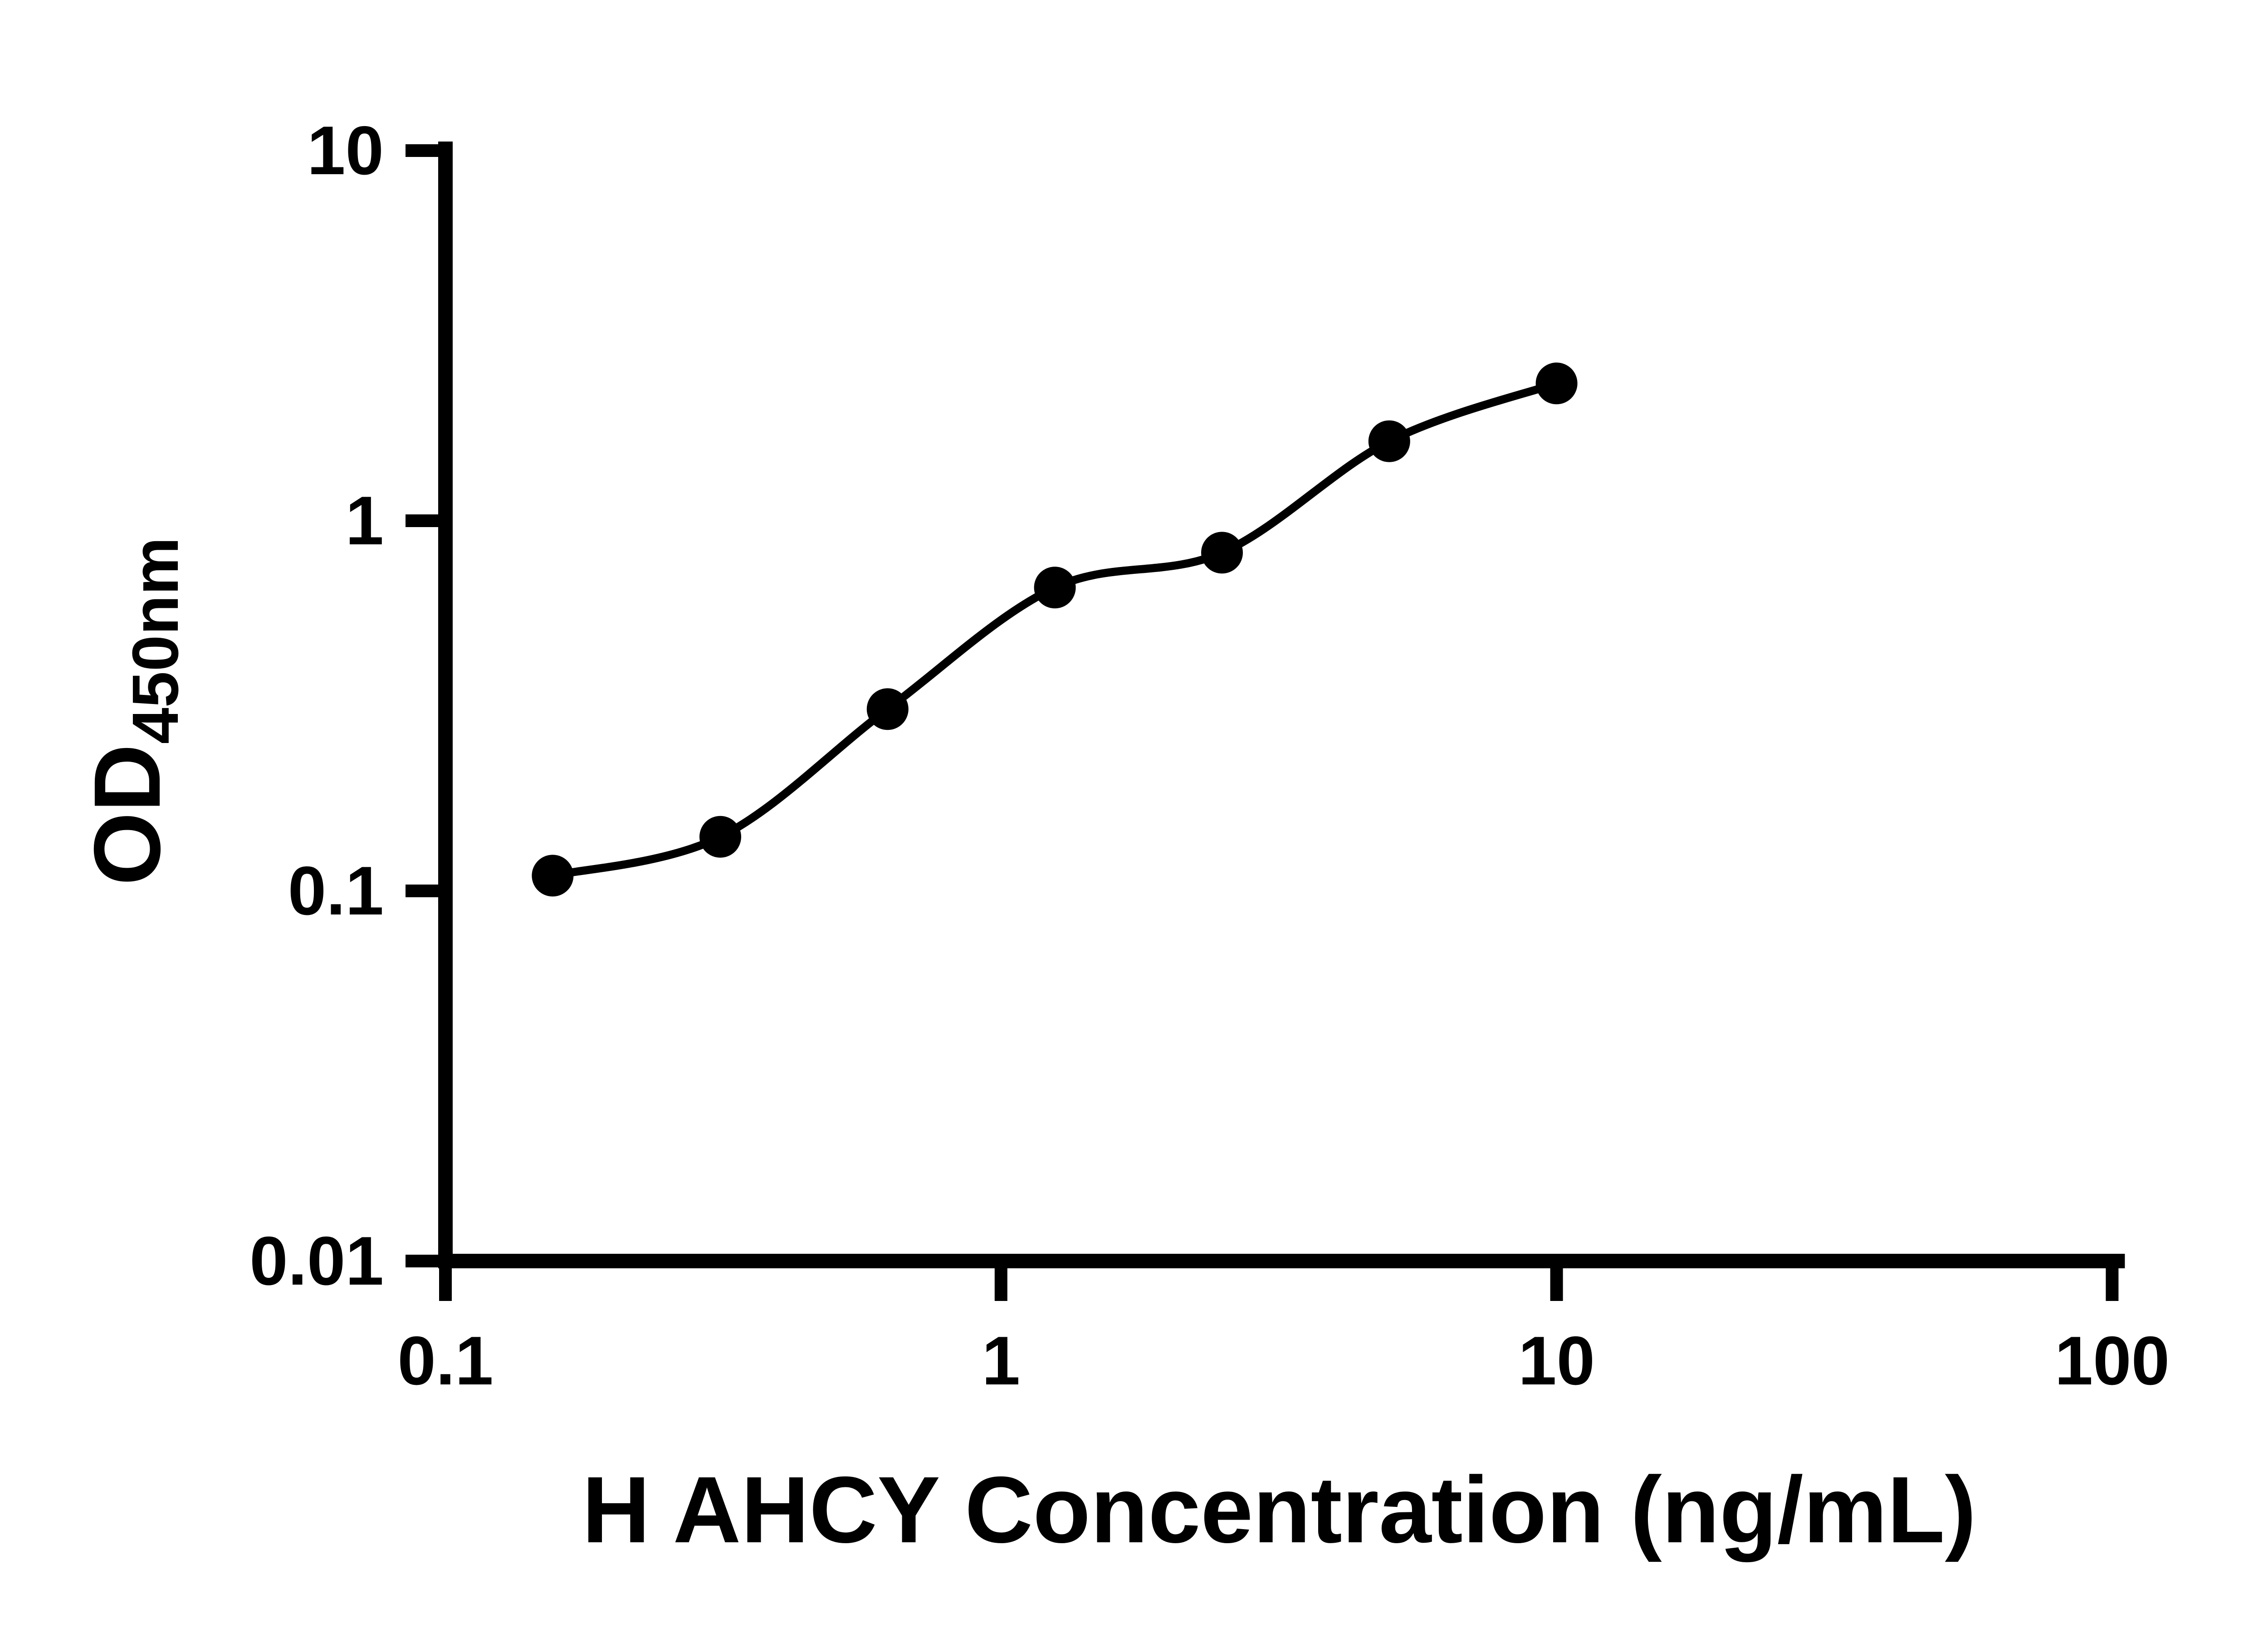  I want to click on y-tick-label: 0.01, so click(317, 1261).